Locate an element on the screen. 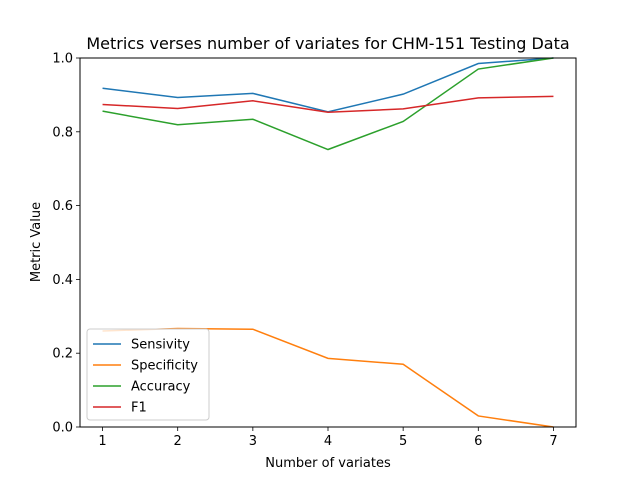  y-axis-label: Metric Value is located at coordinates (36, 242).